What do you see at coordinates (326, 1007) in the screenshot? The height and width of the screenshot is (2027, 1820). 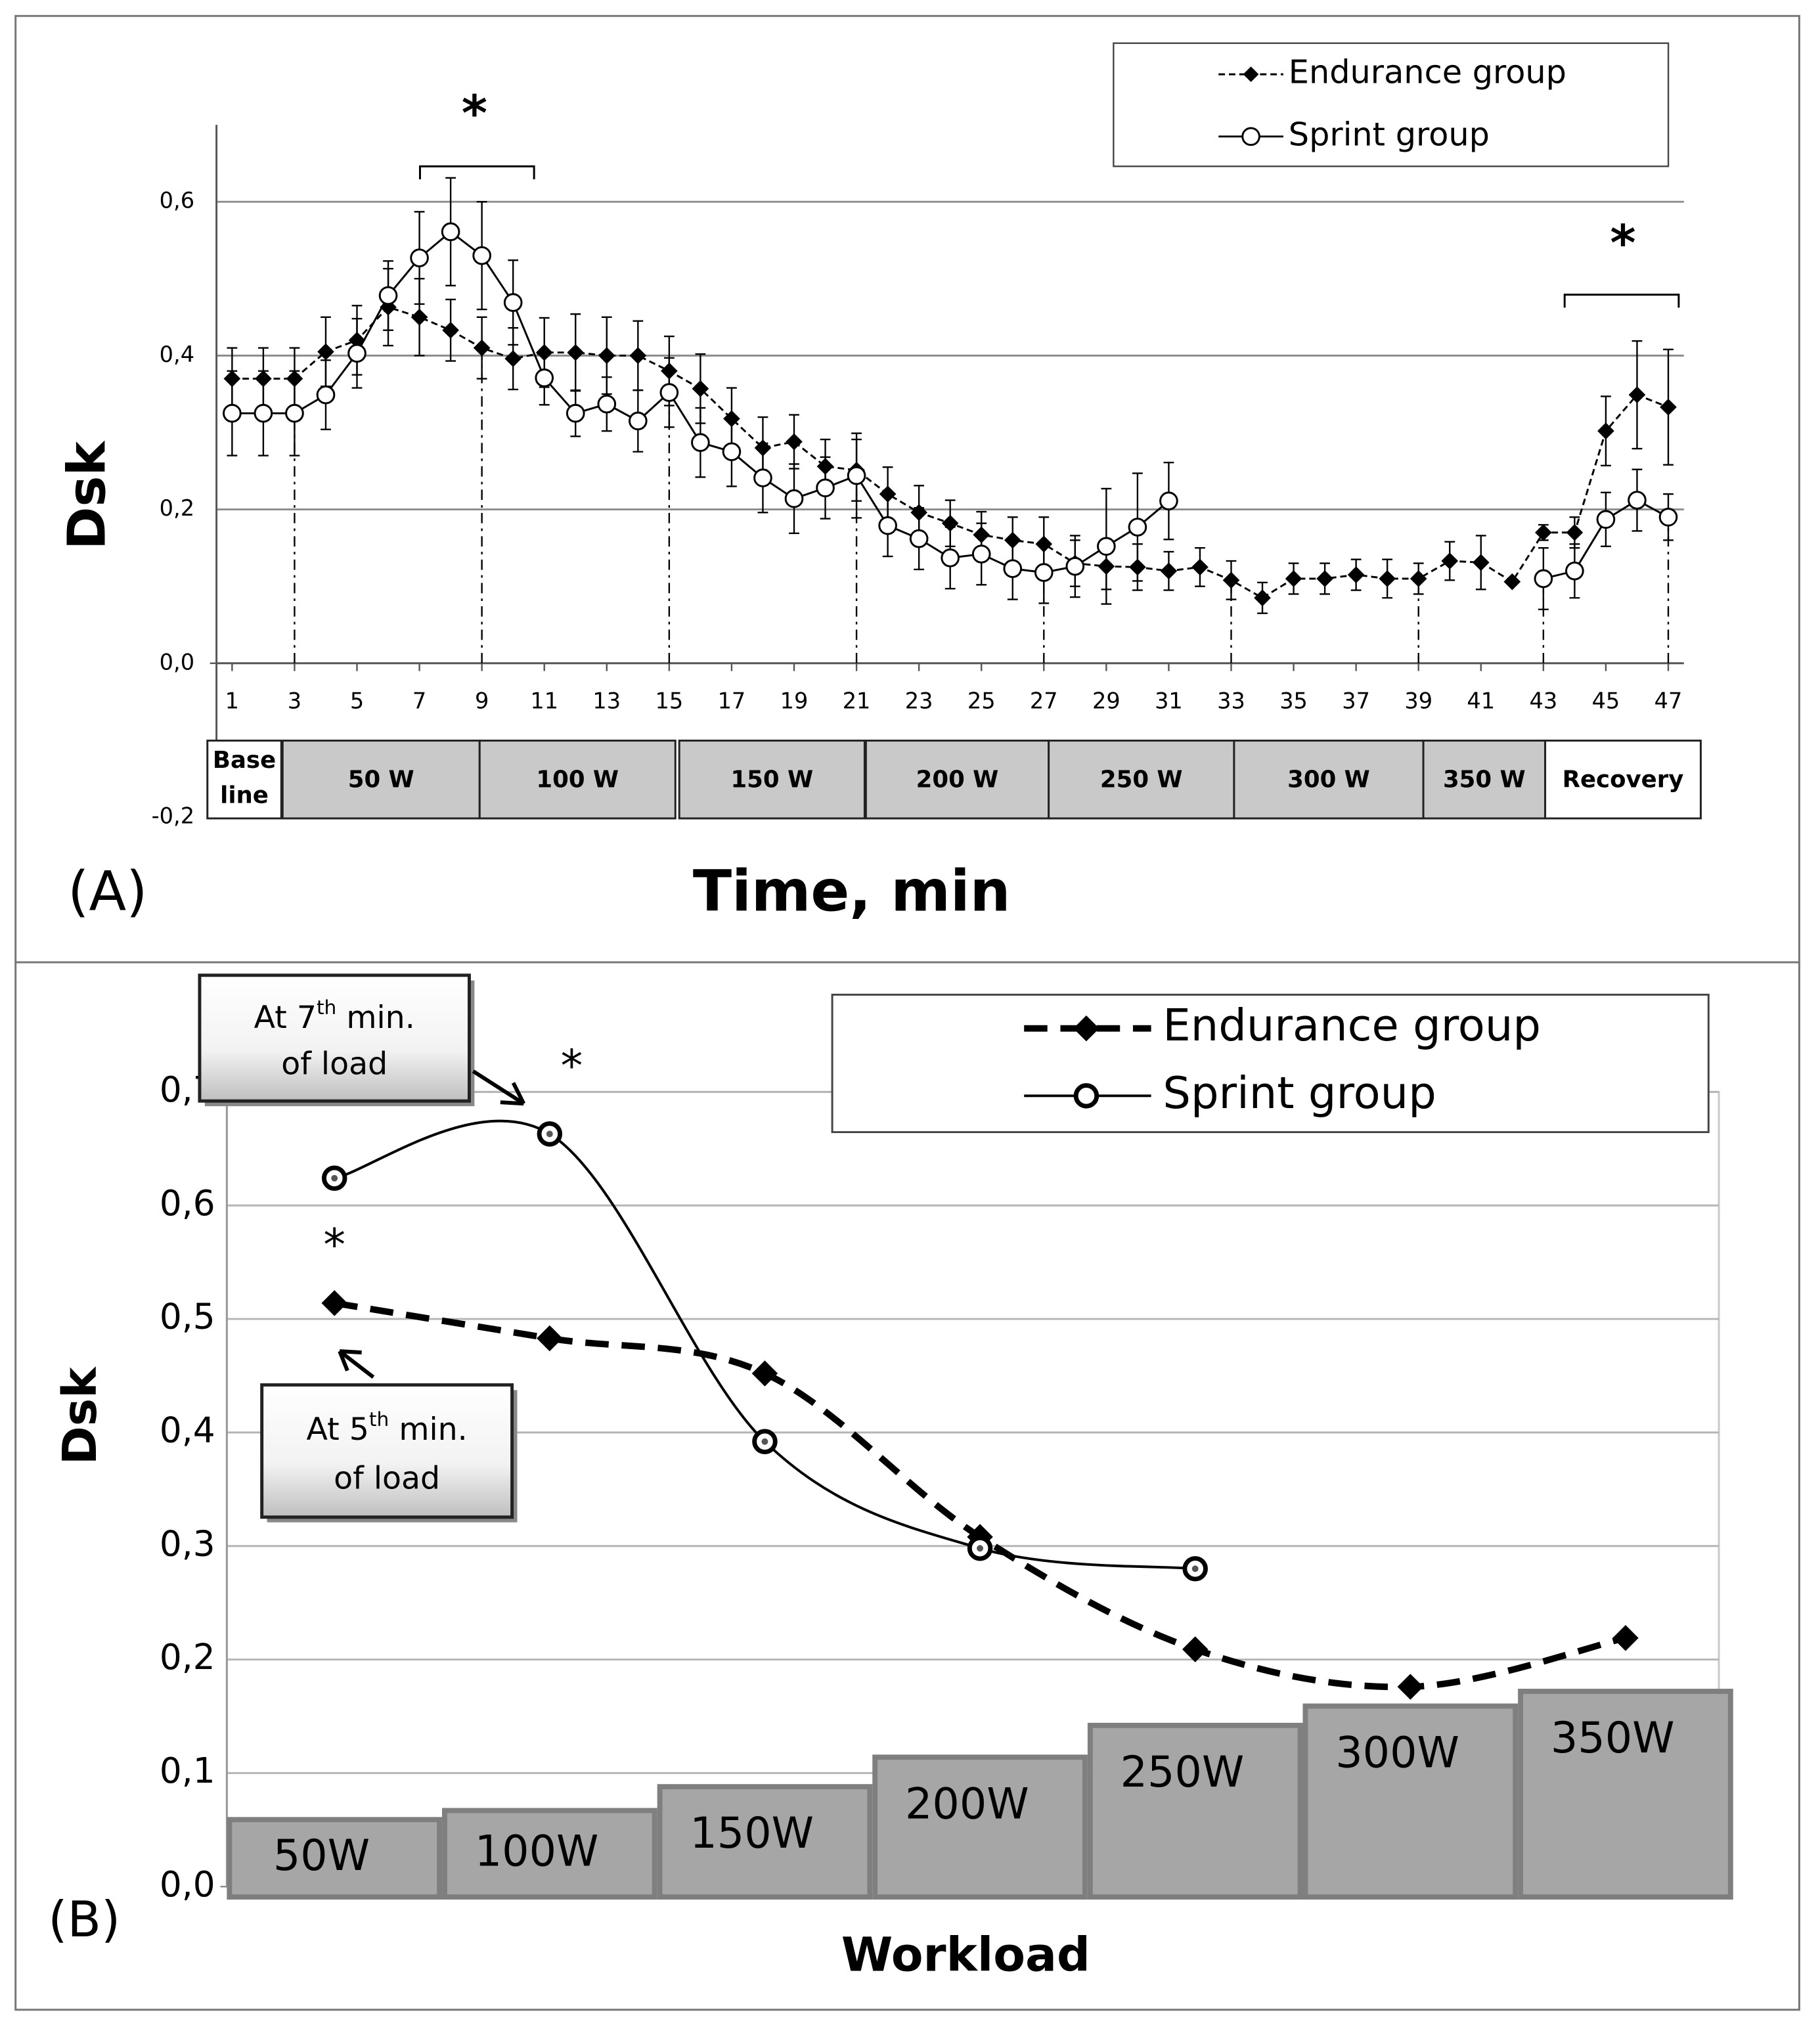 I see `callout-superscript: th` at bounding box center [326, 1007].